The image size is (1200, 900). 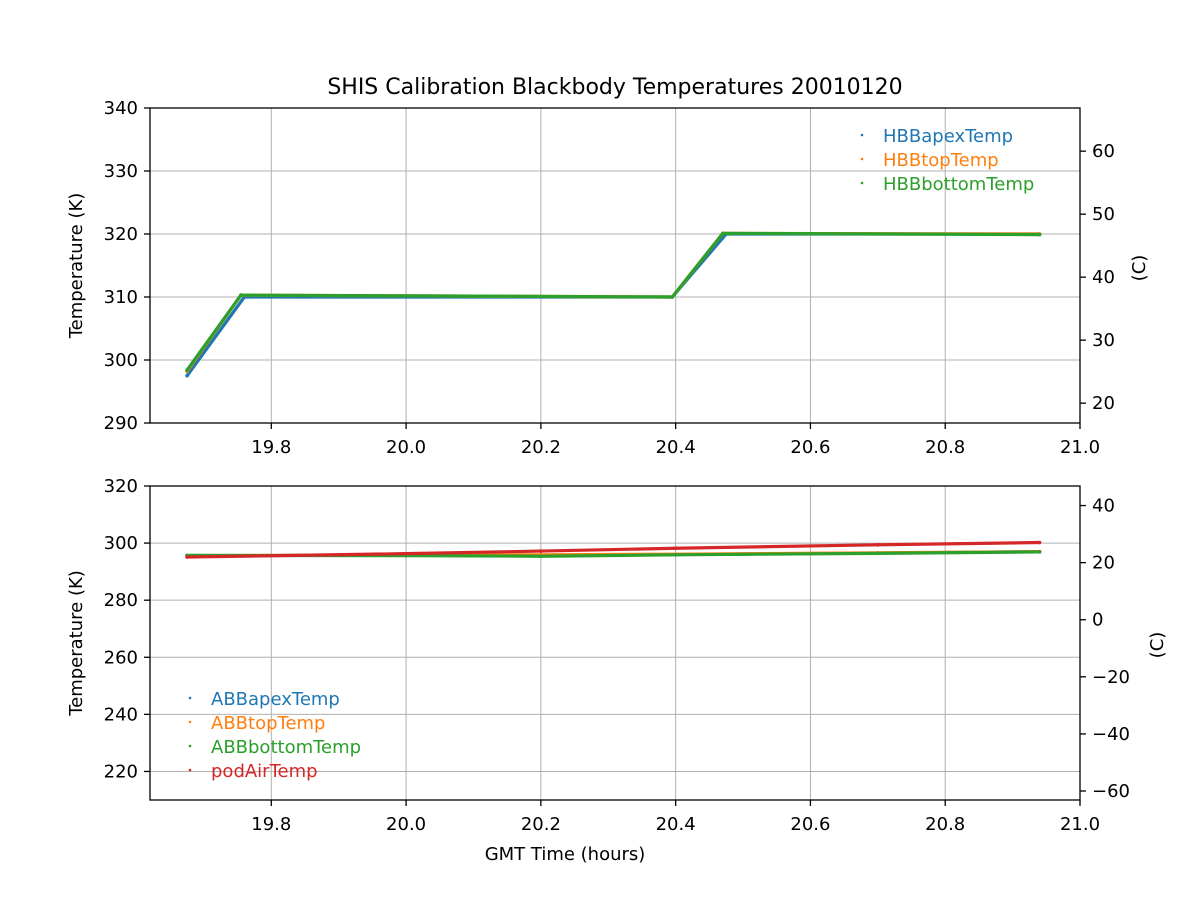 I want to click on legend: HBBapexTemp HBBtopTemp HBBbottomTemp, so click(x=947, y=160).